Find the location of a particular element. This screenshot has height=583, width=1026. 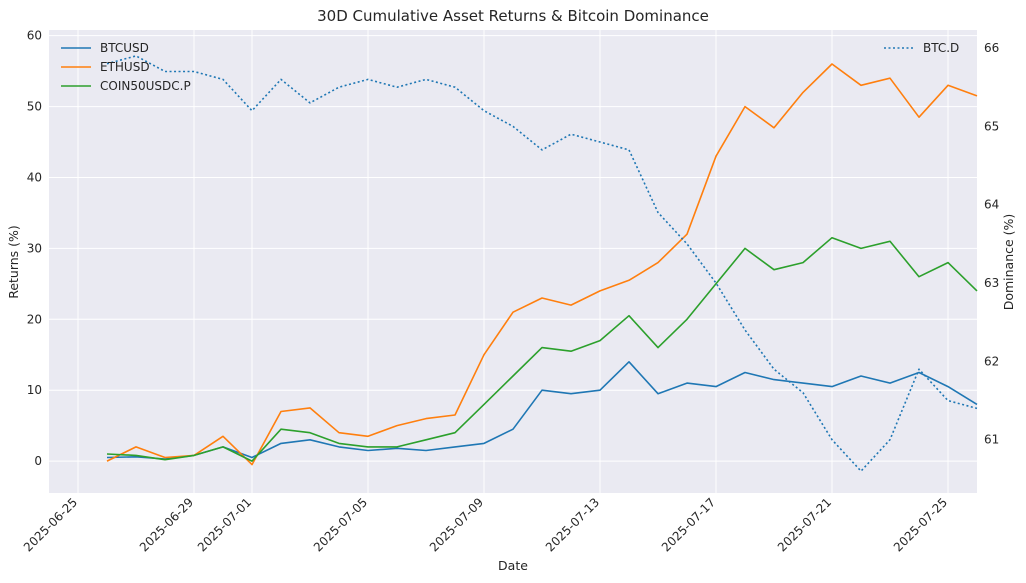

y-axis-label: Returns (%) is located at coordinates (13, 262).